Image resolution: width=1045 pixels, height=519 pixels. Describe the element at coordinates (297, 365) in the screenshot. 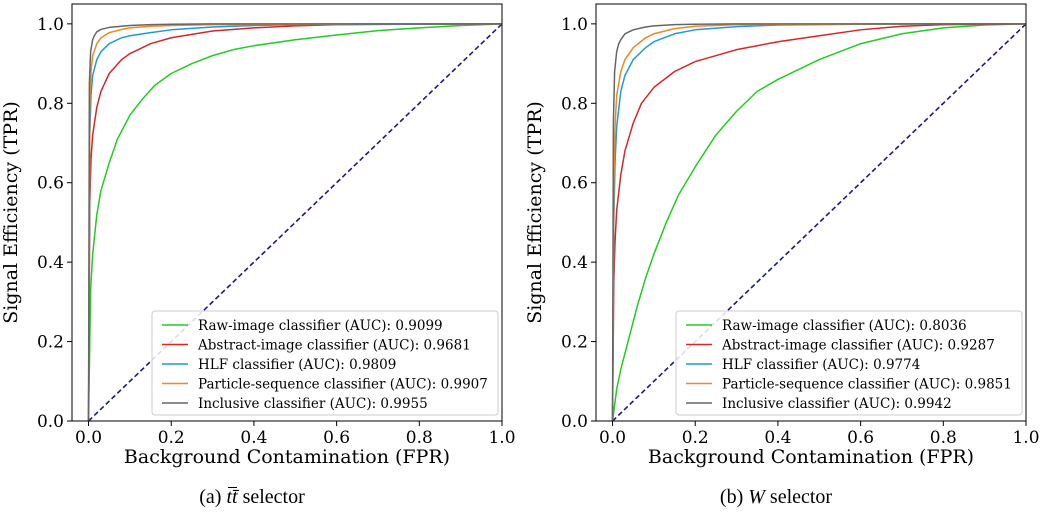

I see `legend-label: HLF classifier (AUC): 0.9809` at that location.